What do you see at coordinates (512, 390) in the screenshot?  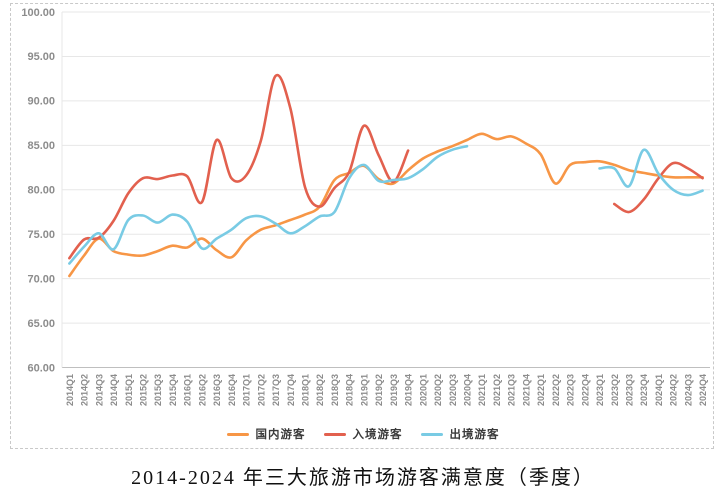 I see `x-axis-tick-label: 2021Q3` at bounding box center [512, 390].